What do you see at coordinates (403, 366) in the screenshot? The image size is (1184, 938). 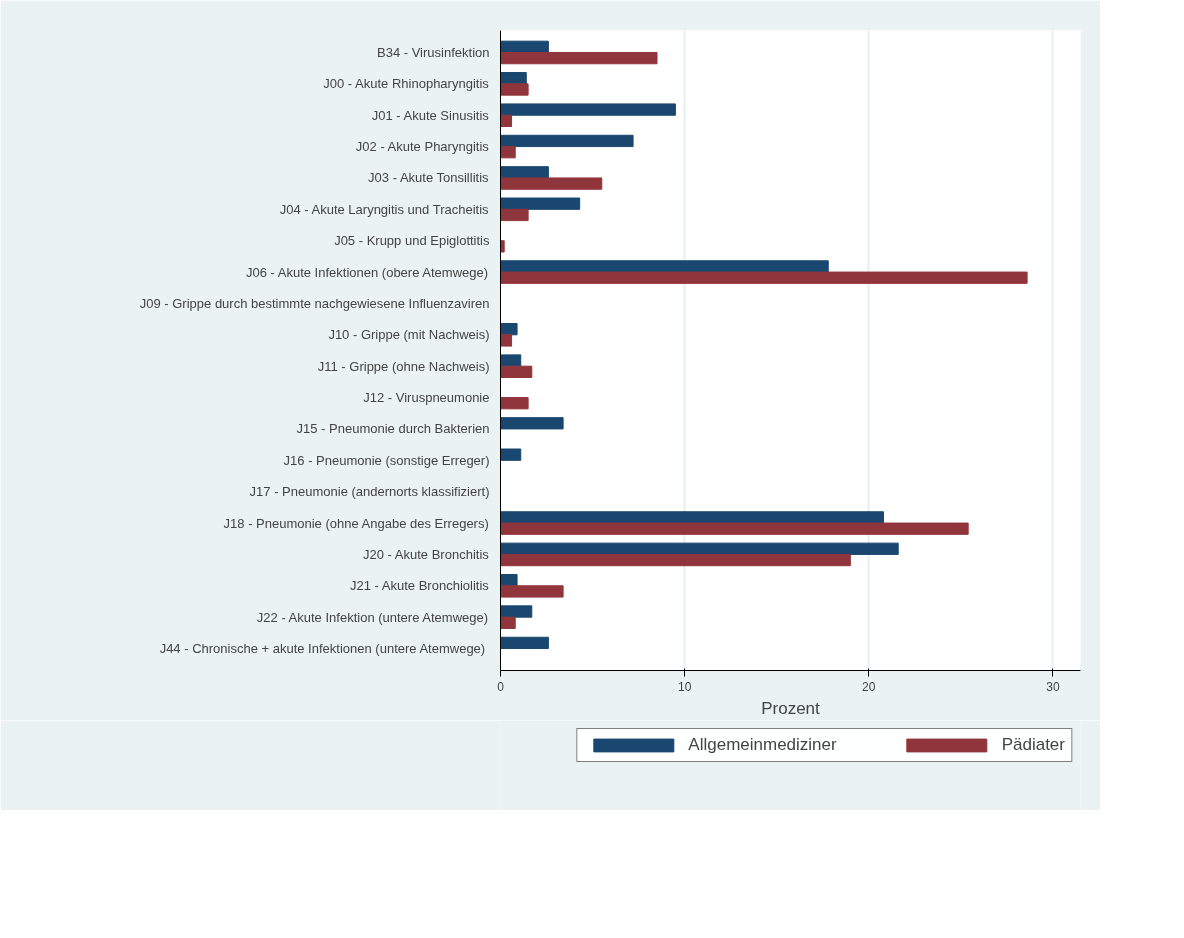 I see `y-tick-label: J11 - Grippe (ohne Nachweis)` at bounding box center [403, 366].